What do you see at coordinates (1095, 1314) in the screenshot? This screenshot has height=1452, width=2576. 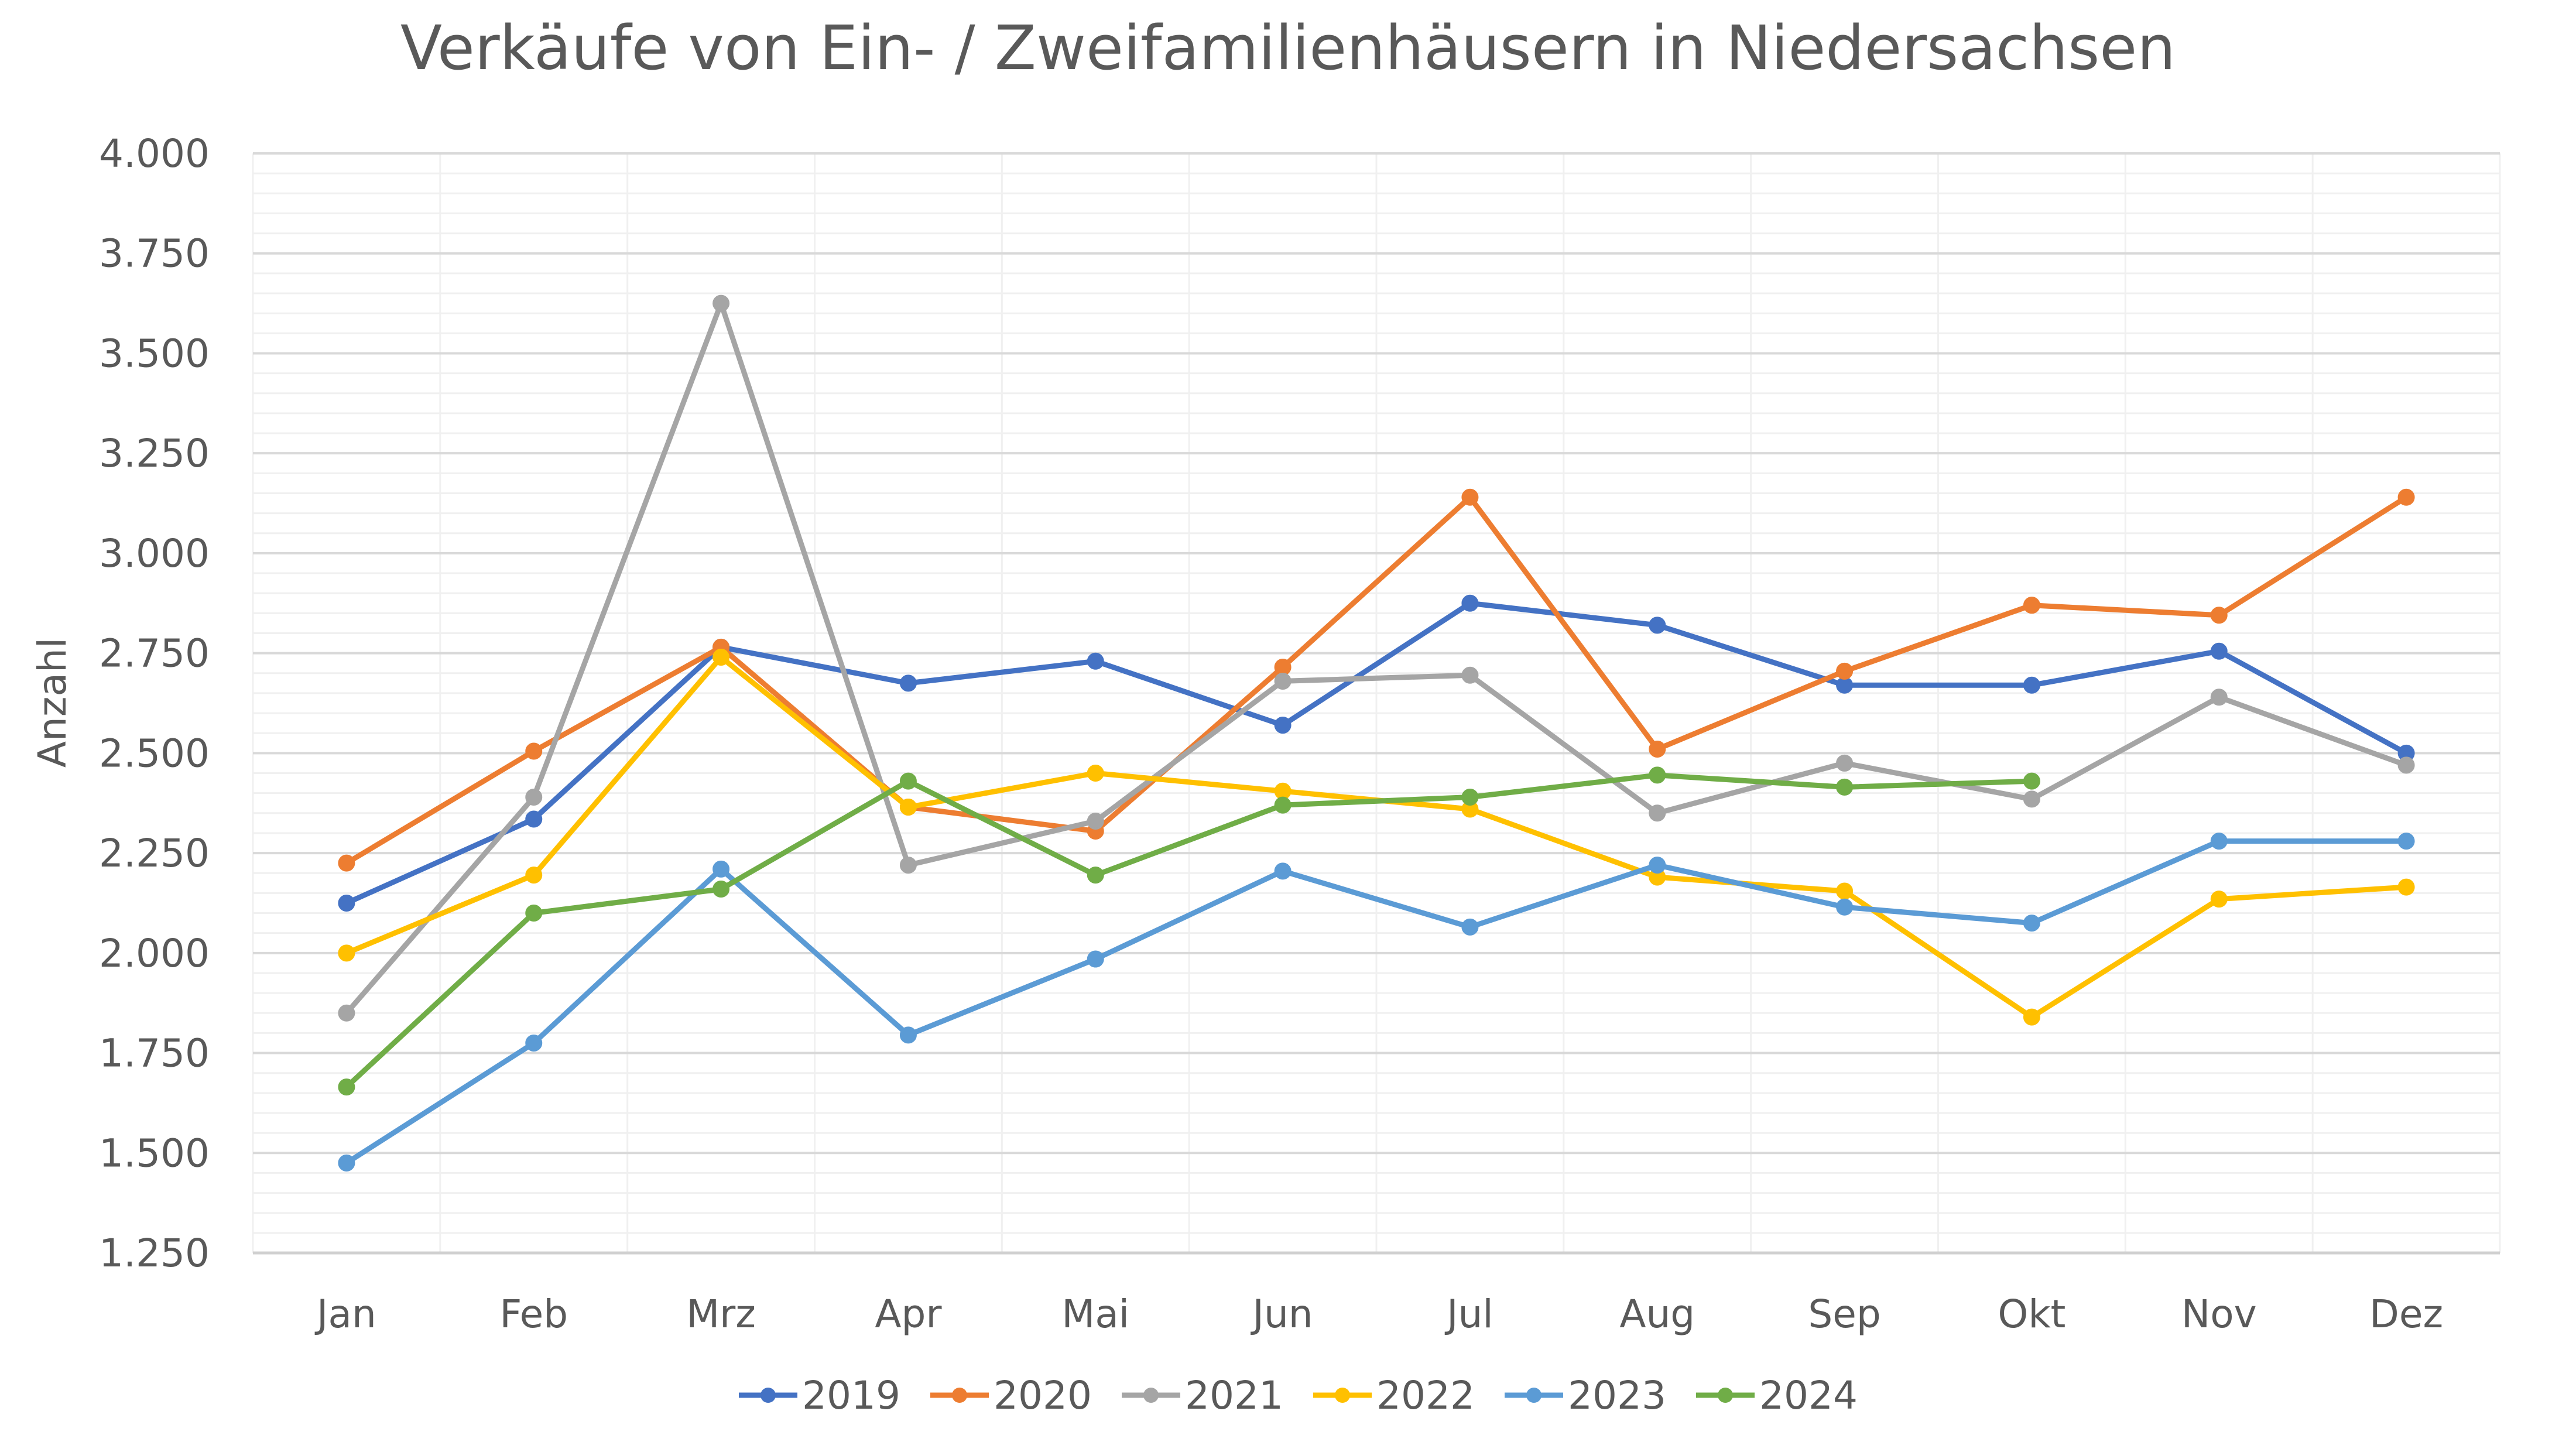 I see `x-tick-label: Mai` at bounding box center [1095, 1314].